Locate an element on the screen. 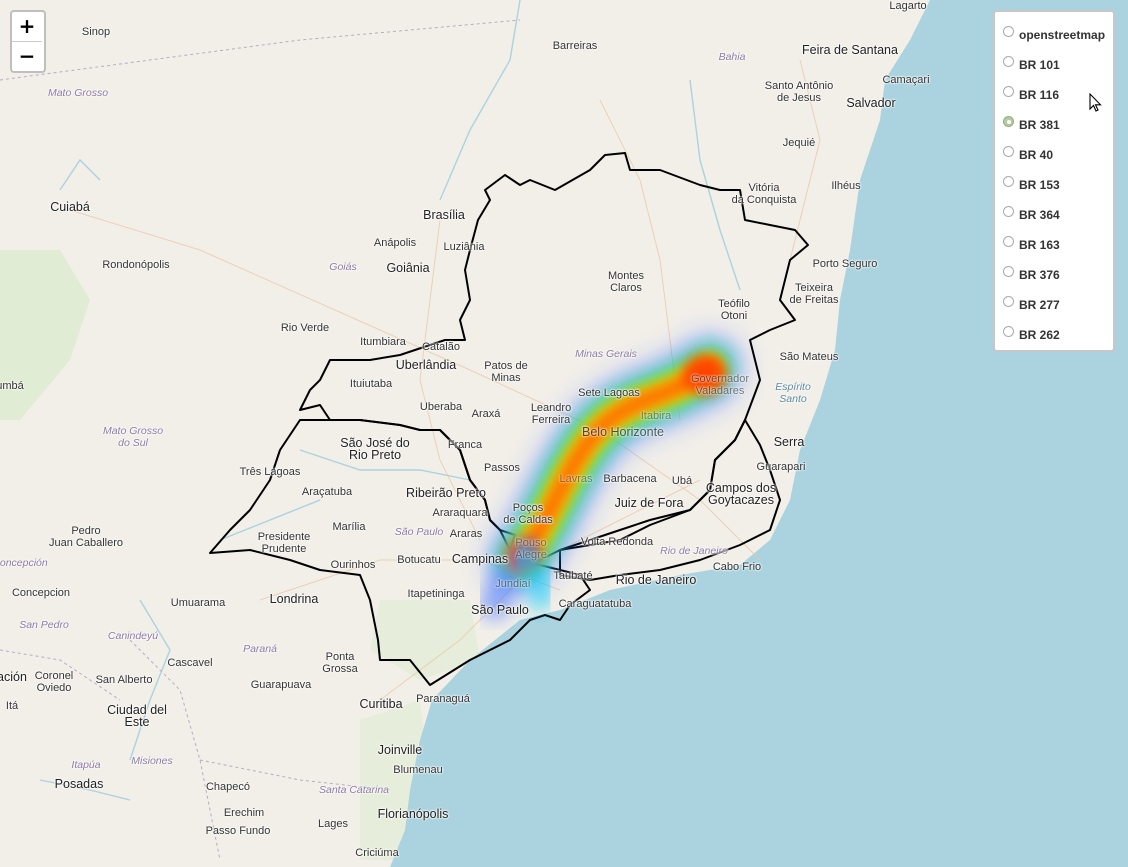 The height and width of the screenshot is (867, 1128). city-label: Montes Claros is located at coordinates (626, 282).